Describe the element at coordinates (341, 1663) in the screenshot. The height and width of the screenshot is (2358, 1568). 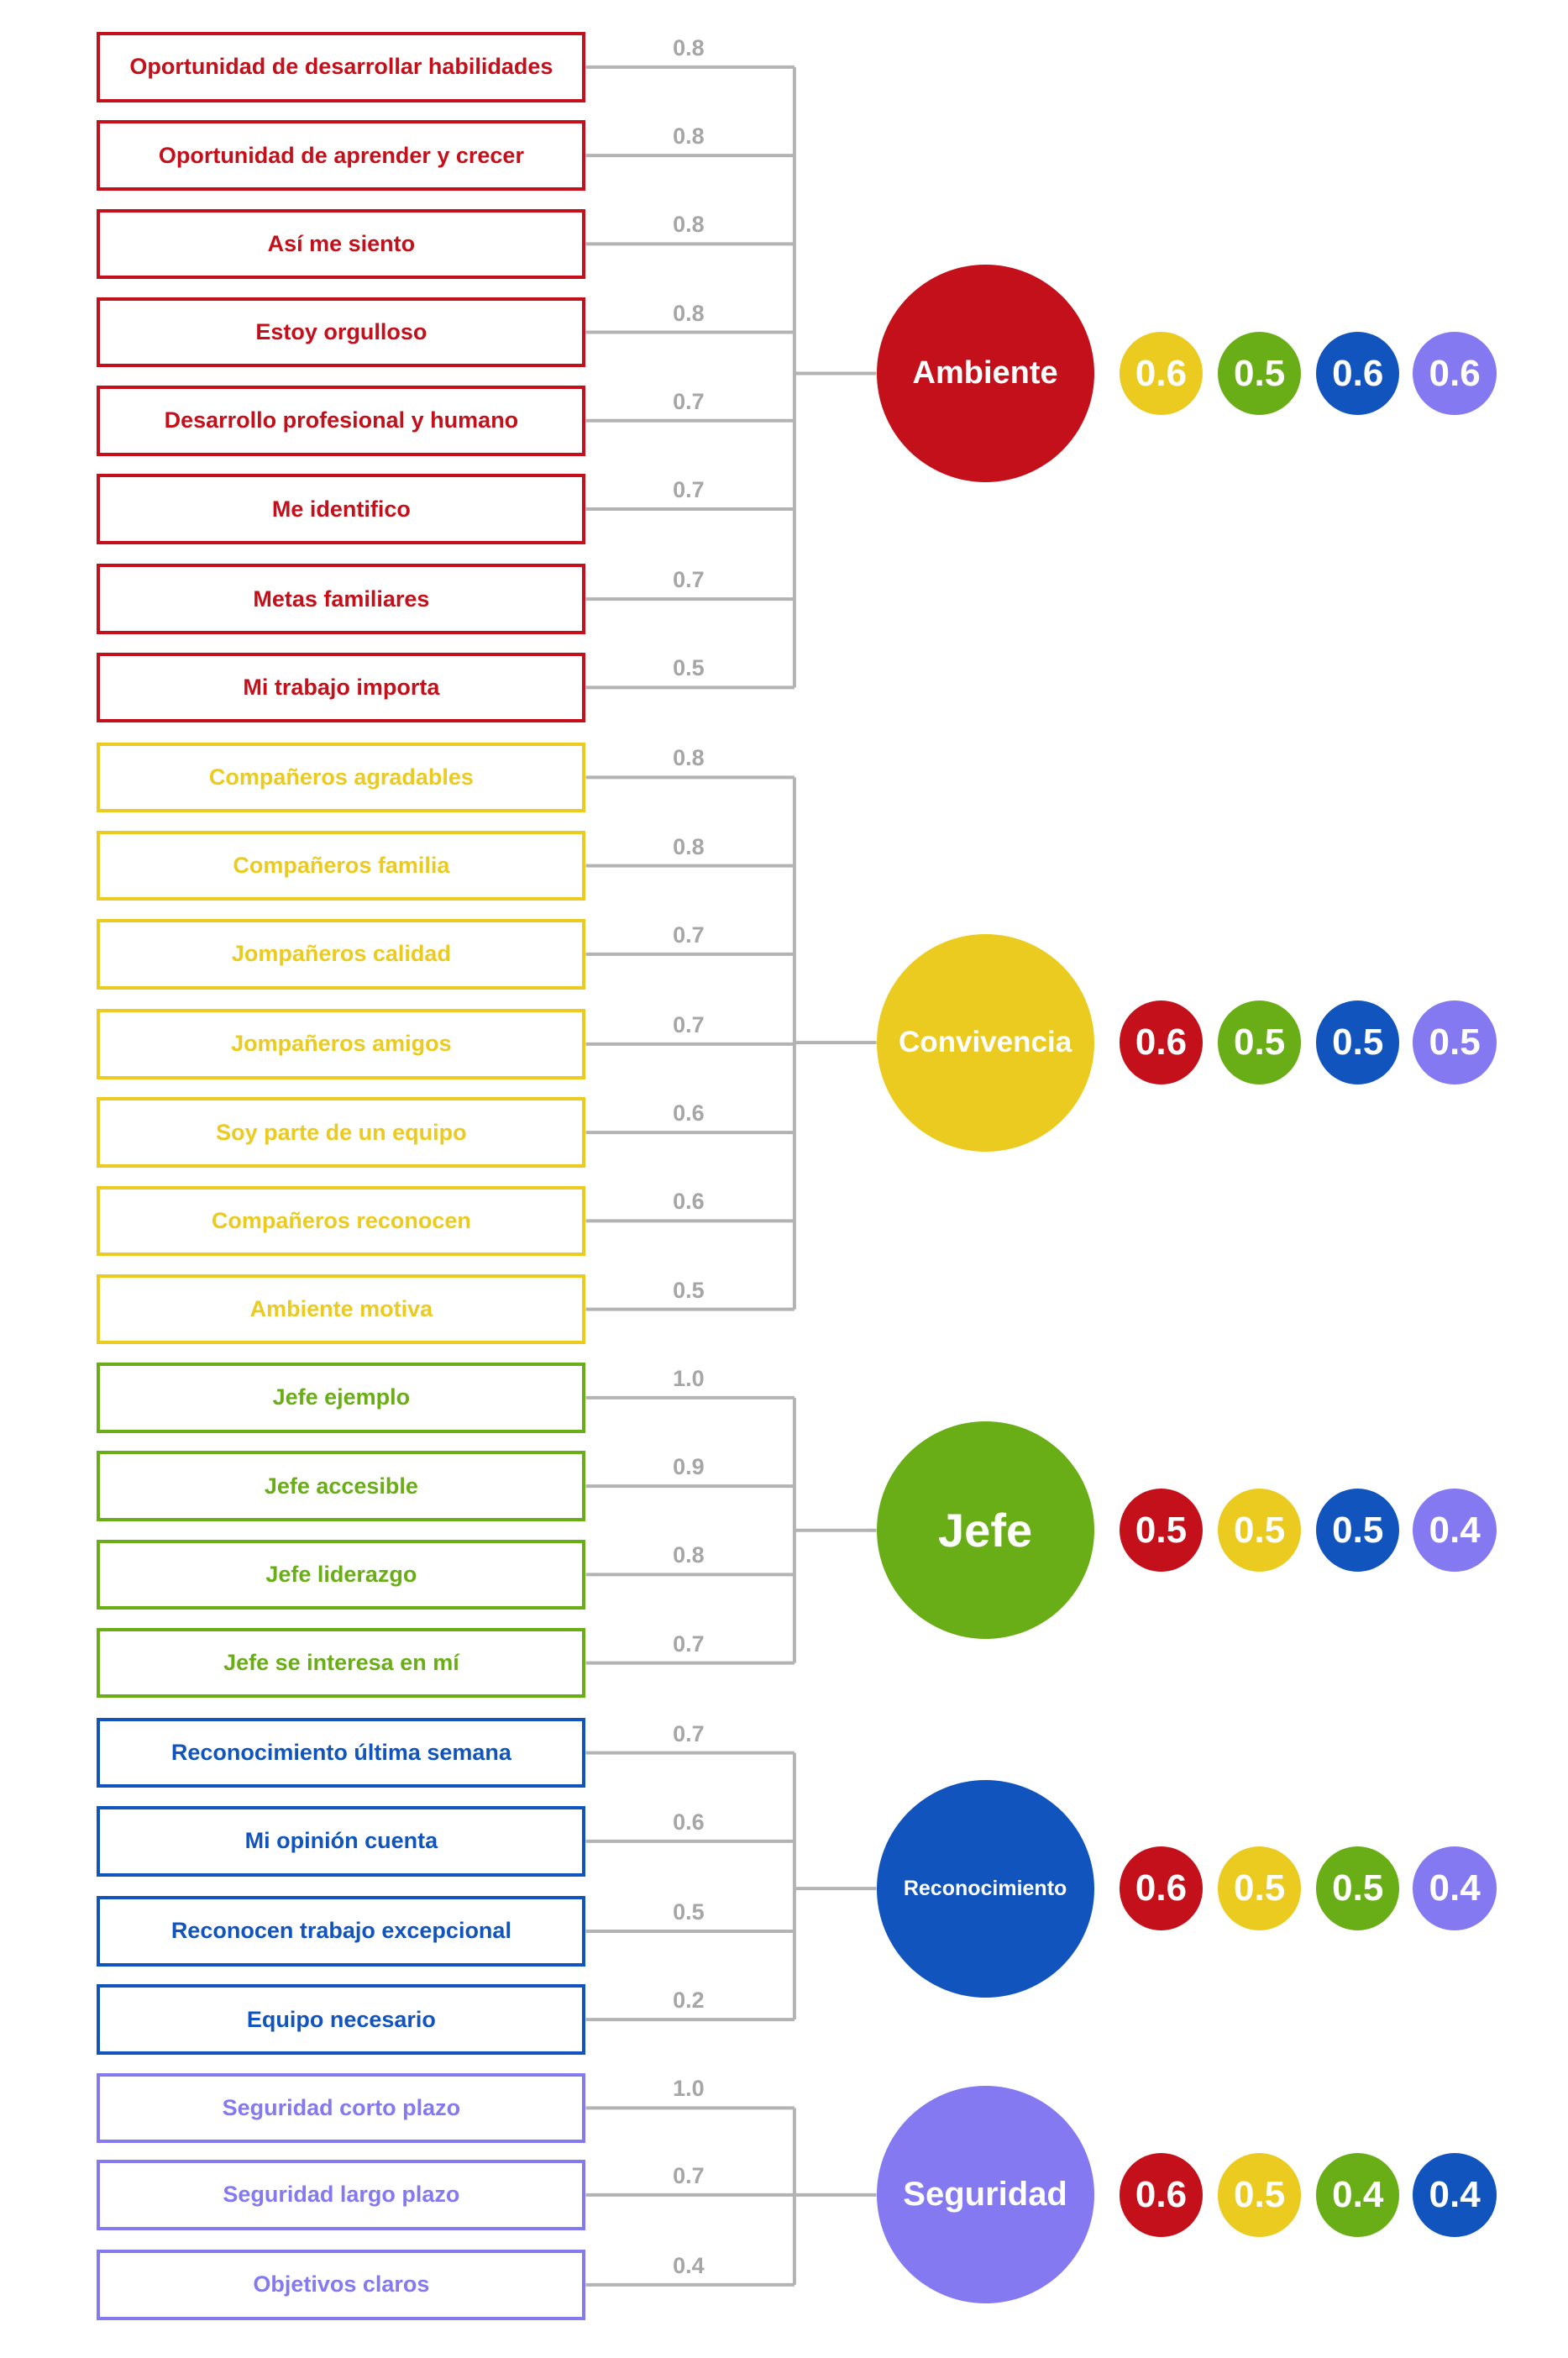
I see `item-box: Jefe se interesa en mí` at that location.